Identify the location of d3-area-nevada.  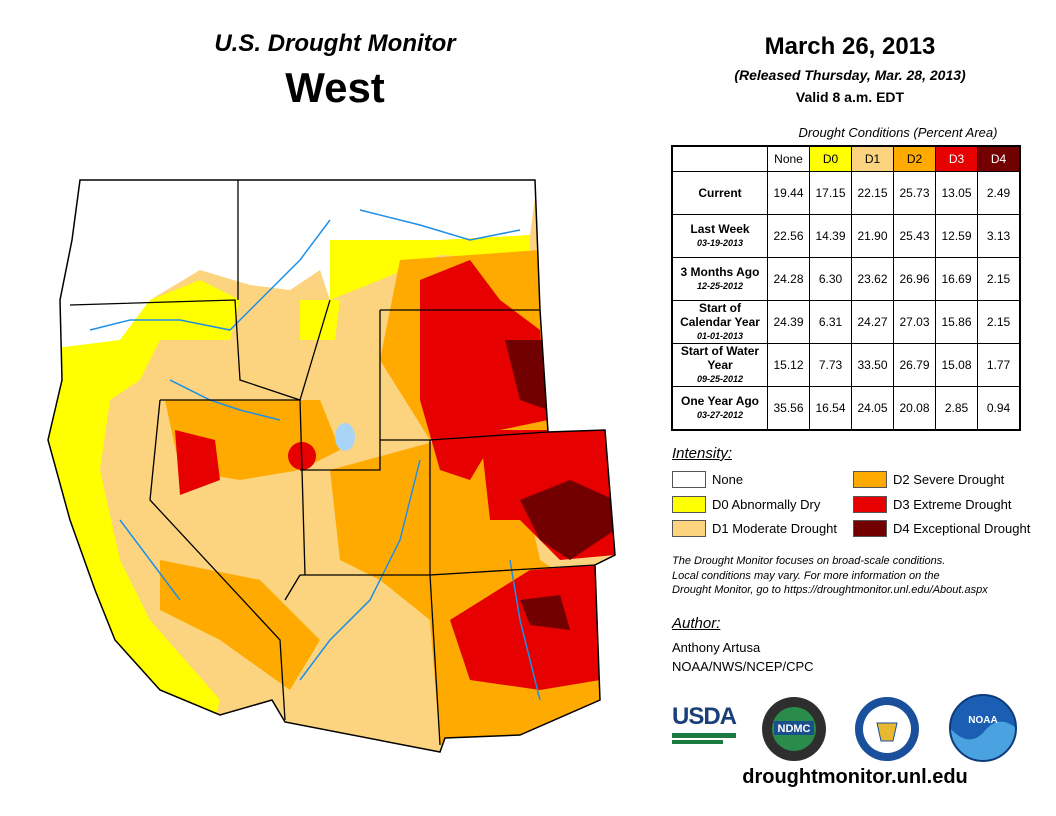
(197, 462).